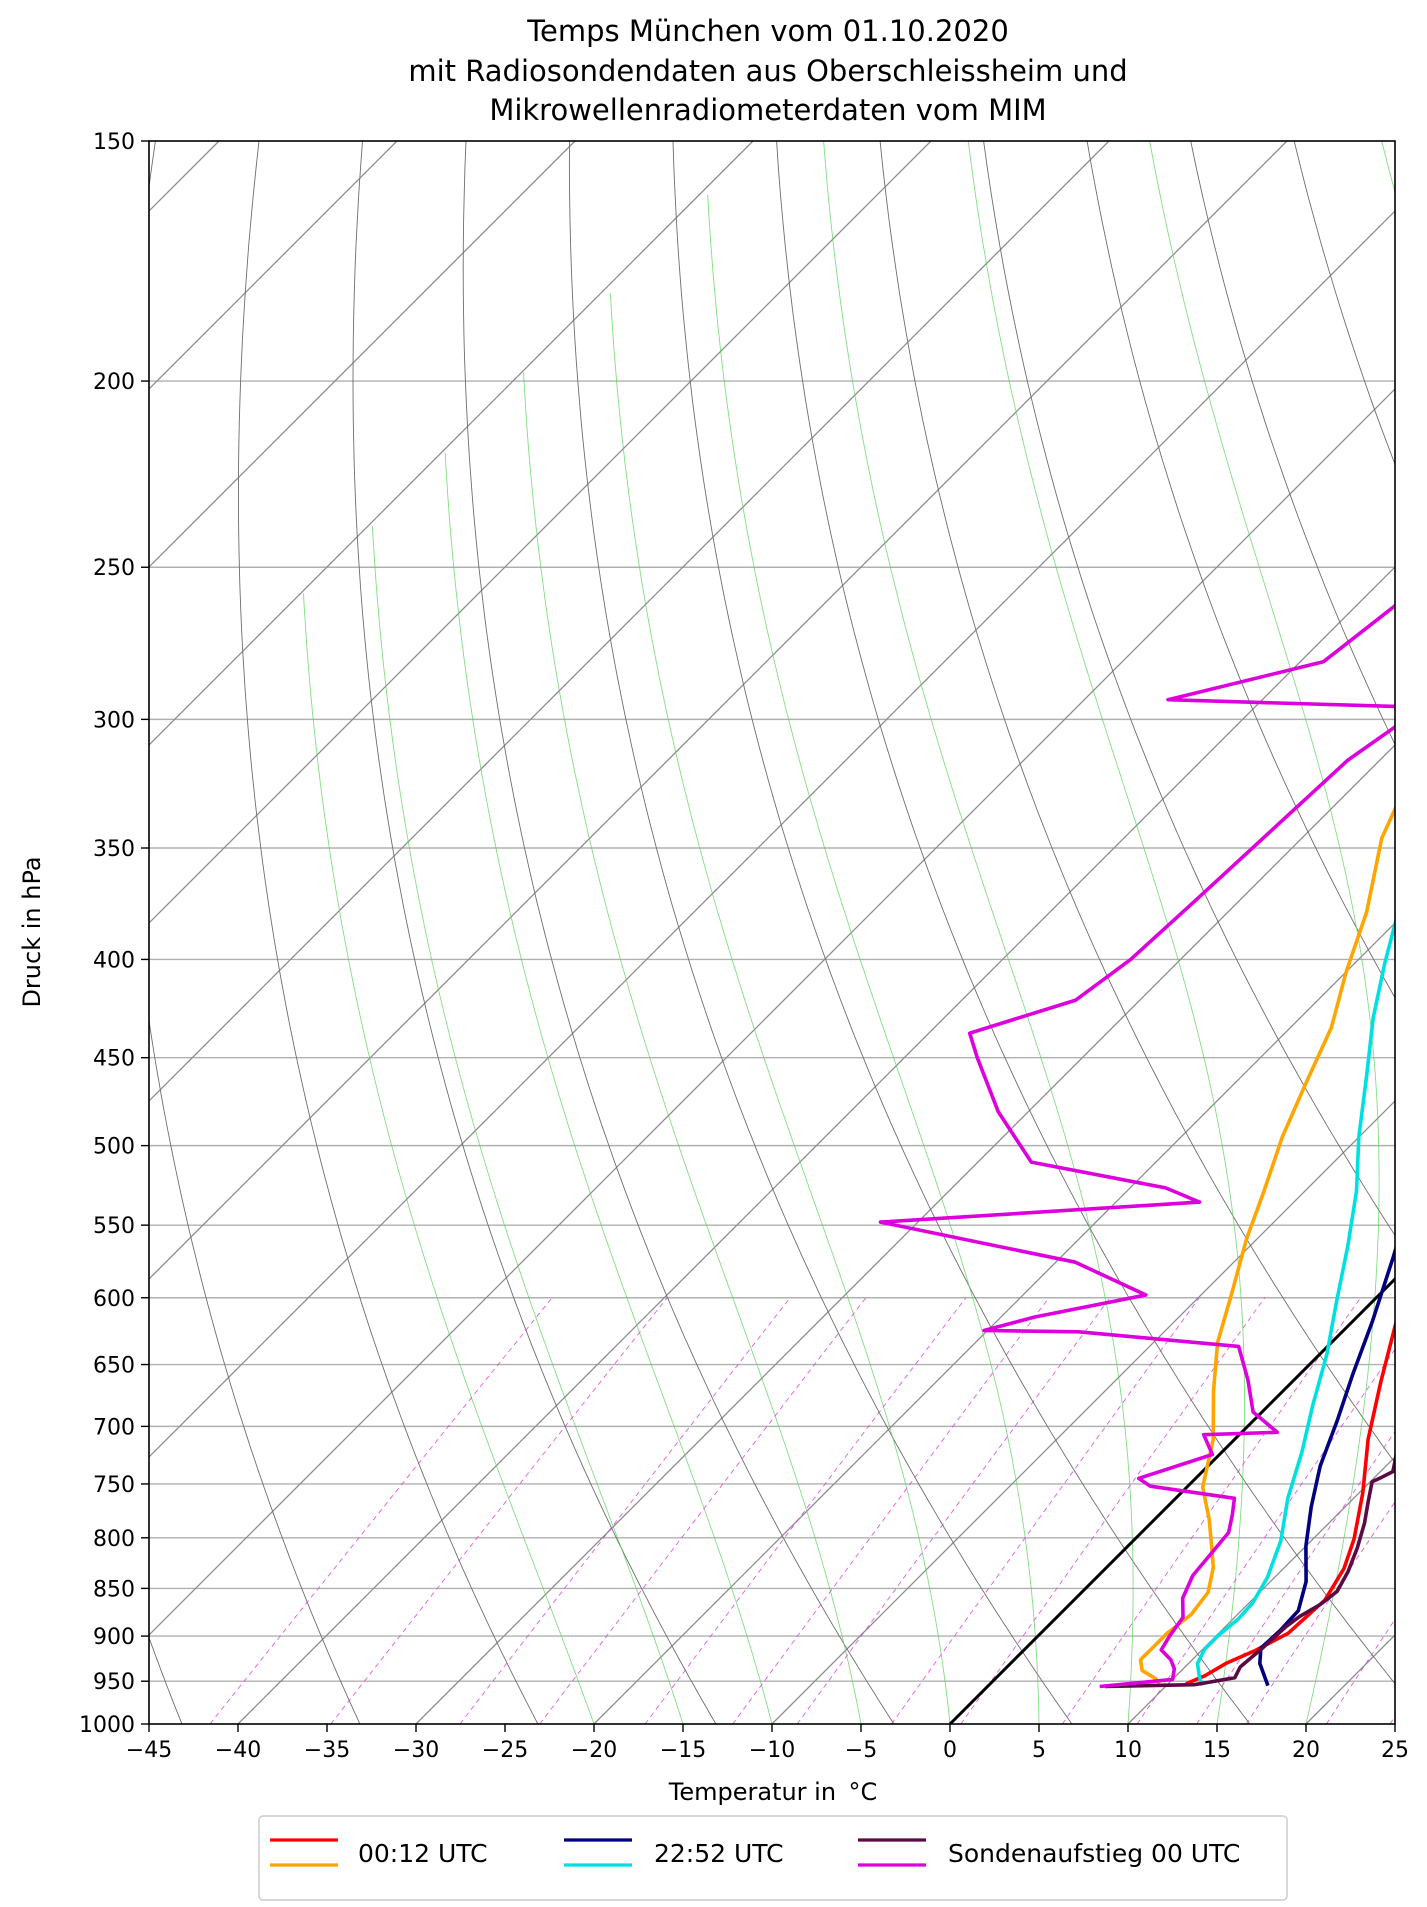 The width and height of the screenshot is (1427, 1907). What do you see at coordinates (238, 1750) in the screenshot?
I see `x-tick-label: −40` at bounding box center [238, 1750].